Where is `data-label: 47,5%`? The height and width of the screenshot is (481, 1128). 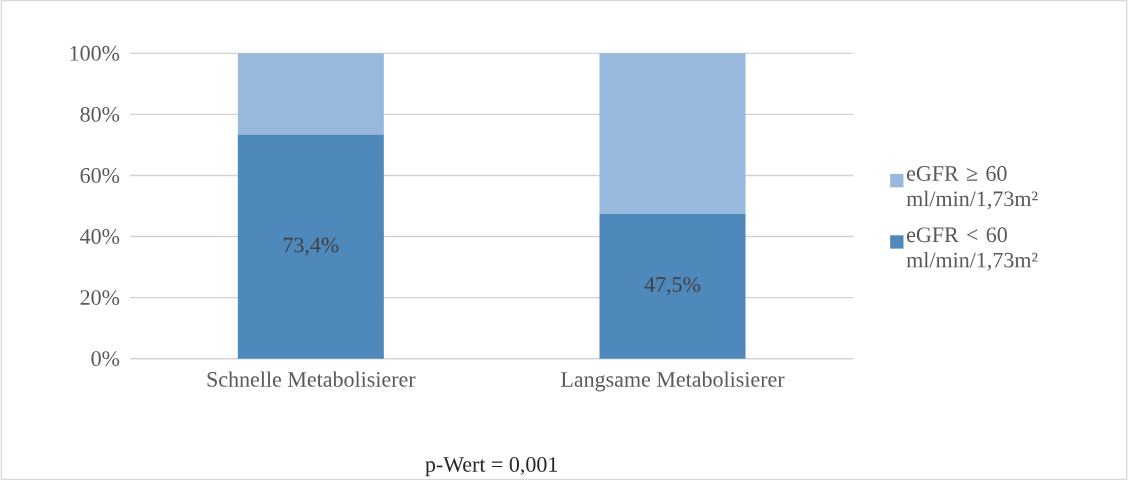 data-label: 47,5% is located at coordinates (672, 286).